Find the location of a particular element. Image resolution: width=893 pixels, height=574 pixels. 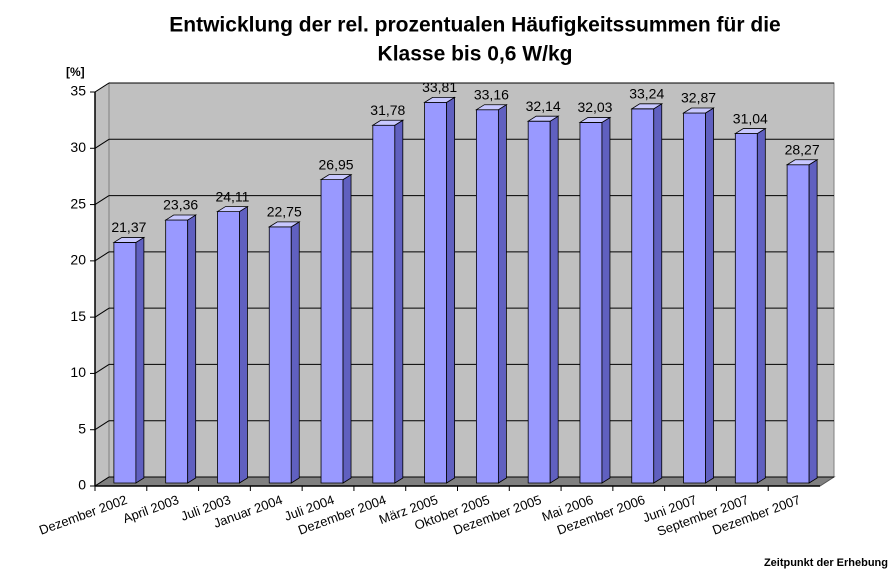

value-label: 28,27 is located at coordinates (802, 149).